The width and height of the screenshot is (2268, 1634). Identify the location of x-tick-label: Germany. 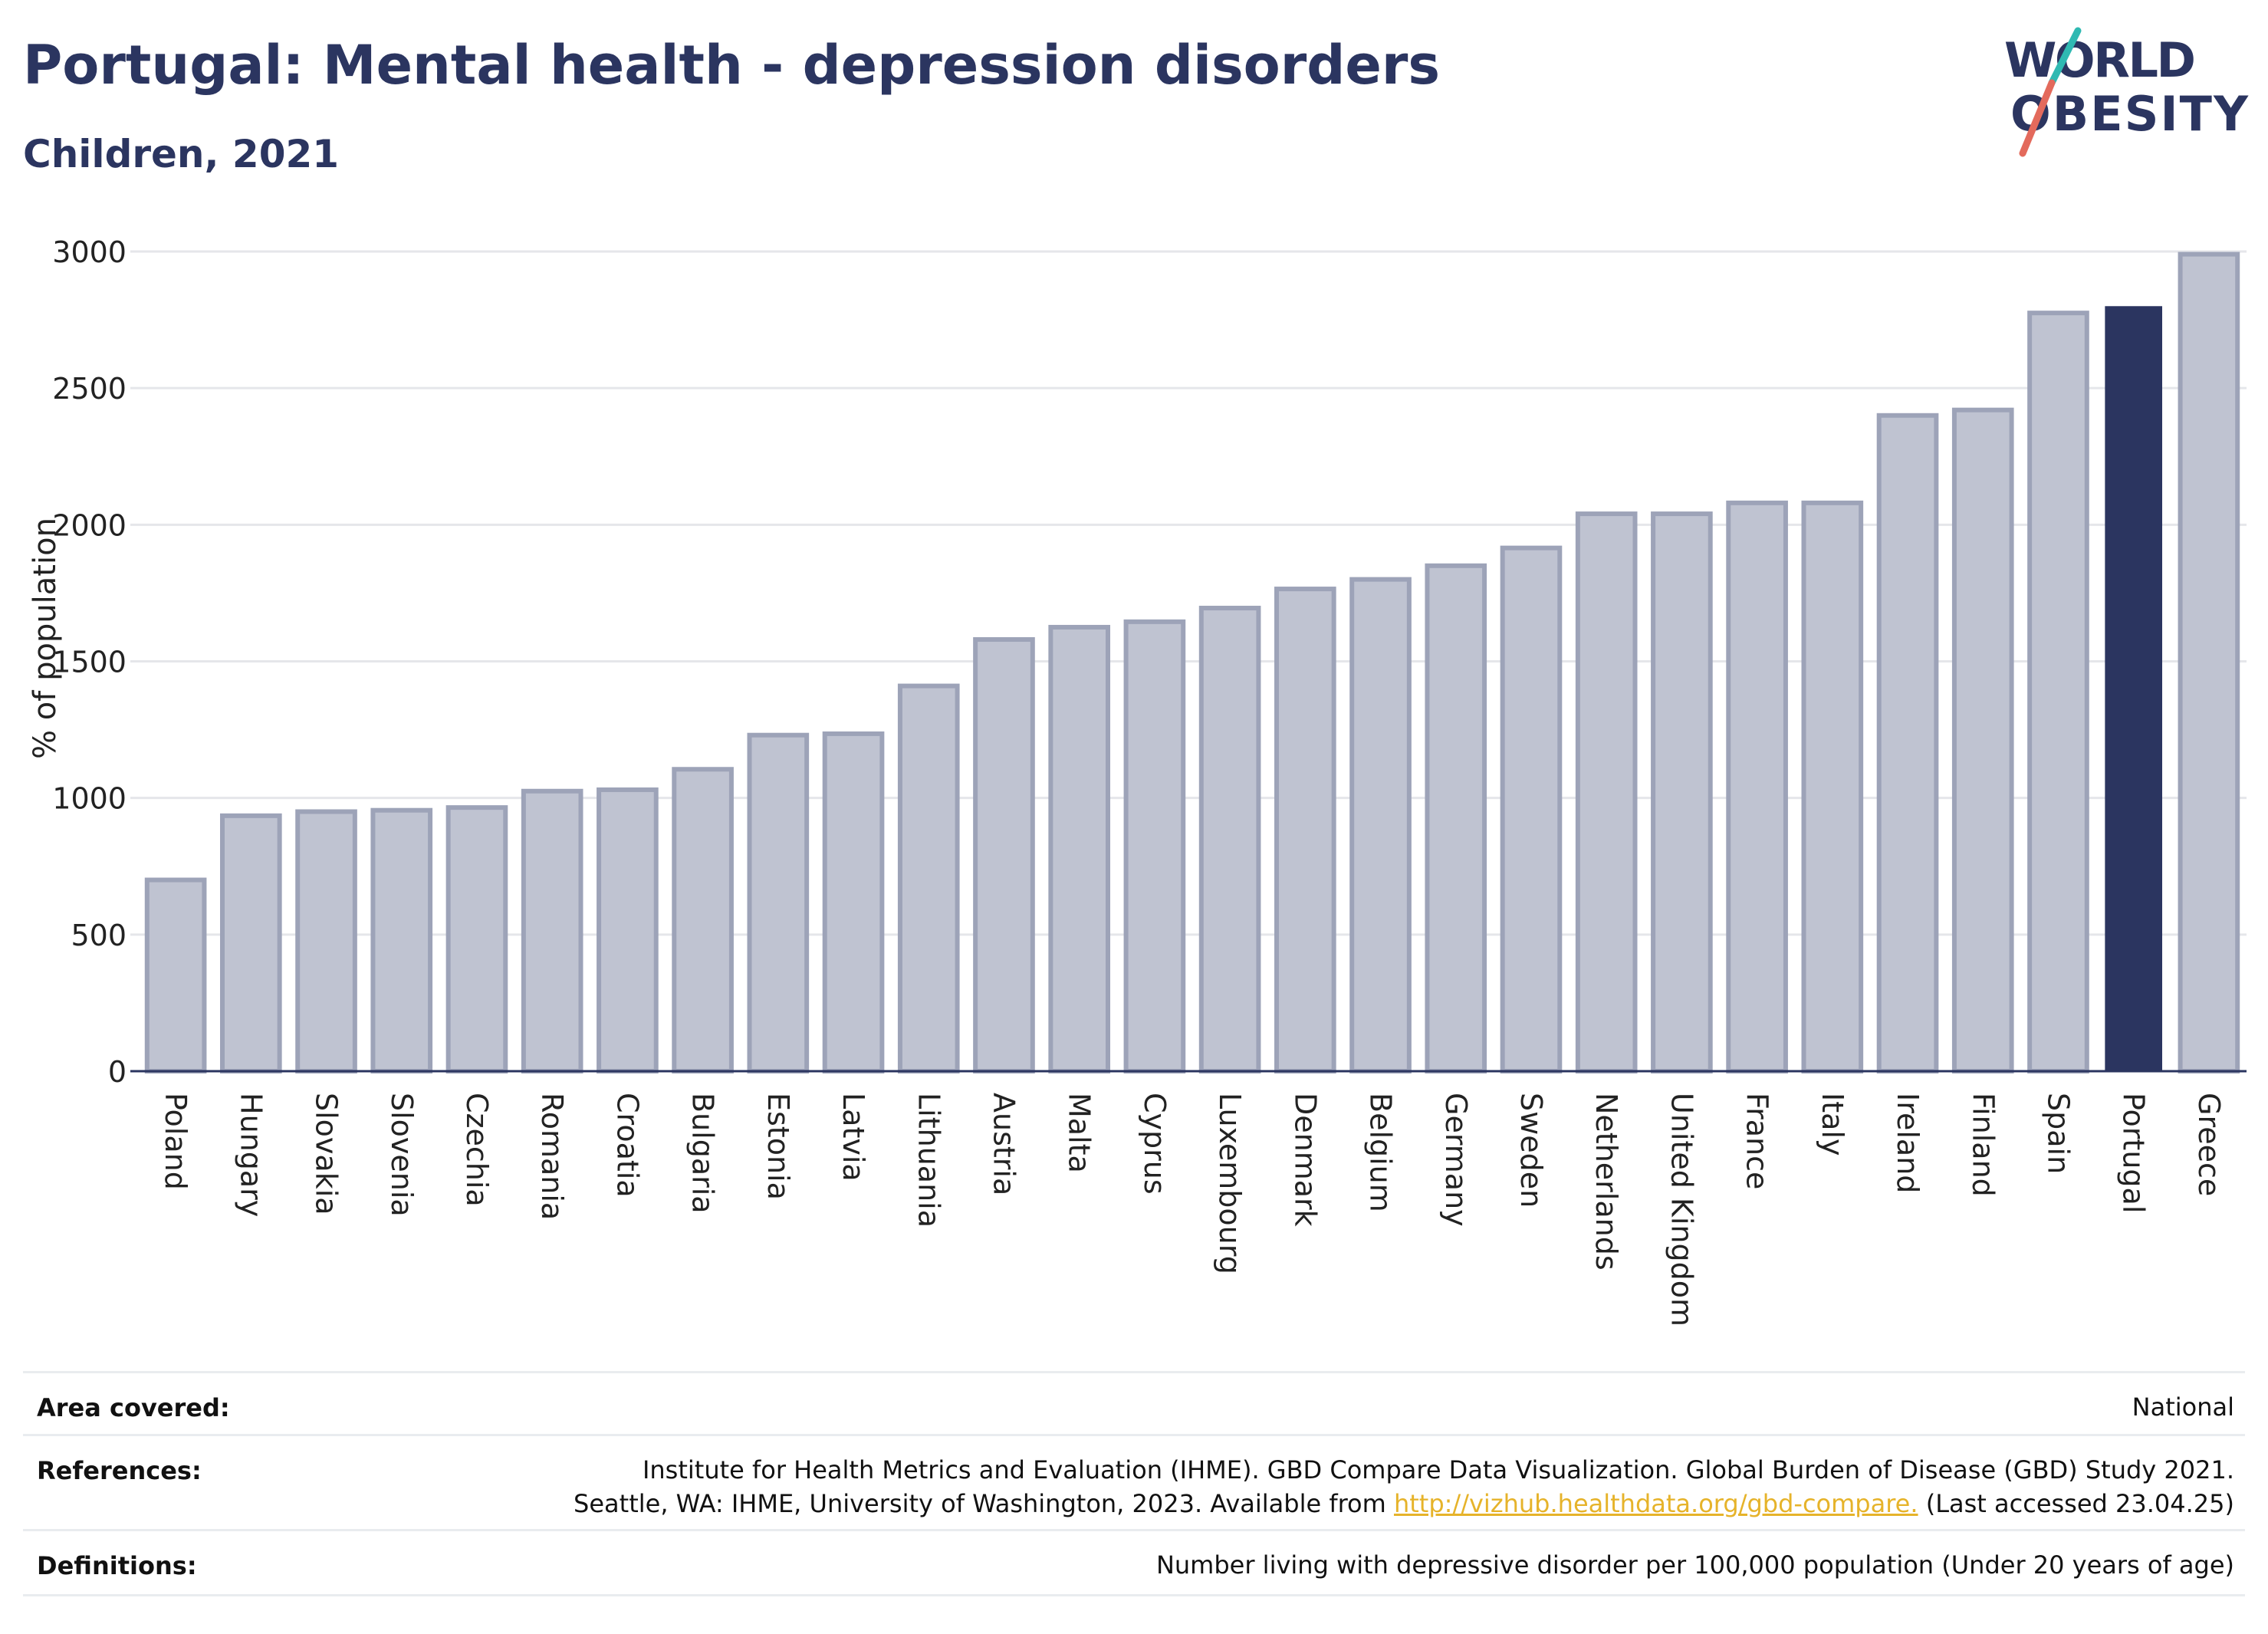
(1456, 1160).